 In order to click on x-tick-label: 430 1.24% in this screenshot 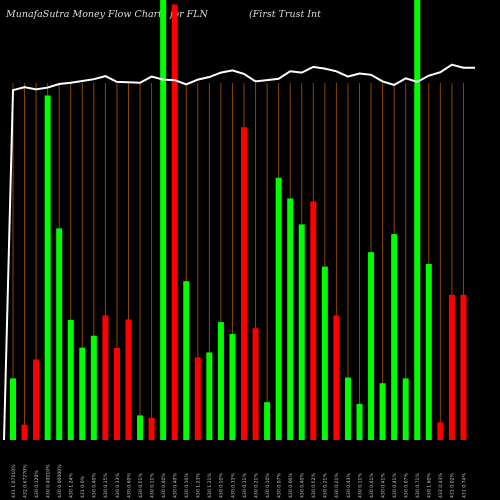, I will do `click(72, 485)`.